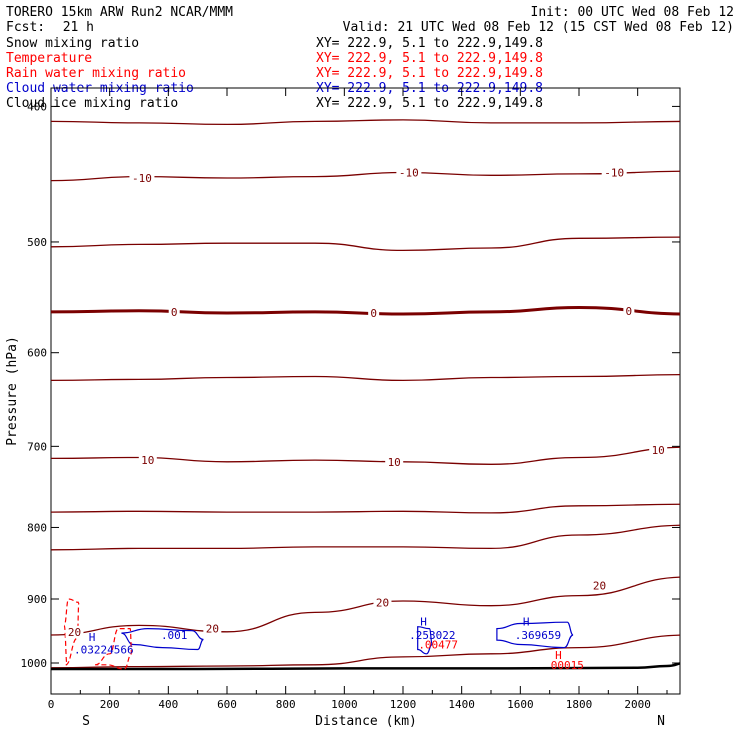 This screenshot has width=740, height=740. I want to click on x-tick-label: 1600, so click(520, 704).